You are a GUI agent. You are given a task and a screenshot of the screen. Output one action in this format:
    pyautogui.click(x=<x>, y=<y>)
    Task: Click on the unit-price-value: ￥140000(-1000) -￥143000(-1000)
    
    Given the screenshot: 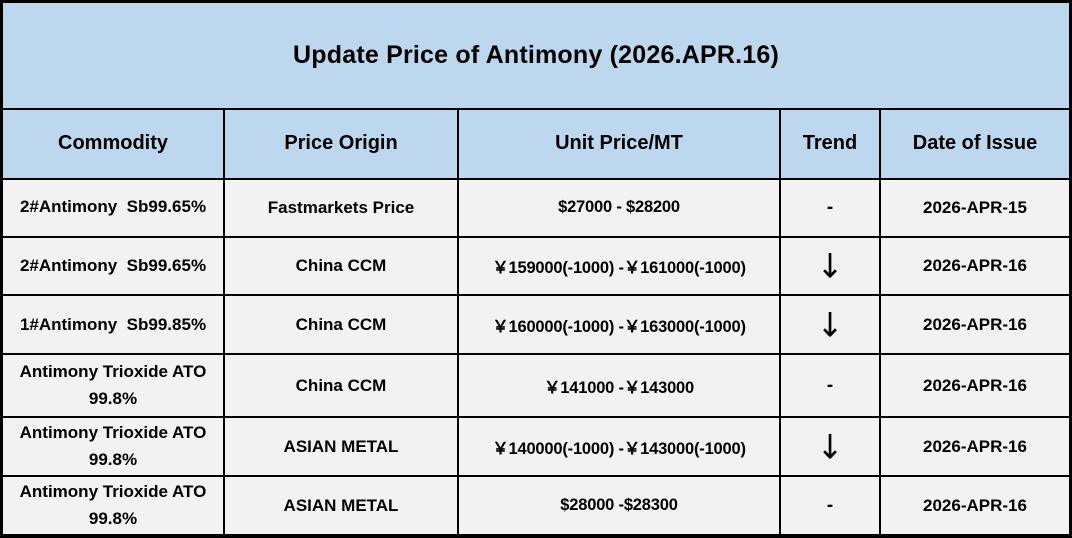 What is the action you would take?
    pyautogui.click(x=620, y=447)
    